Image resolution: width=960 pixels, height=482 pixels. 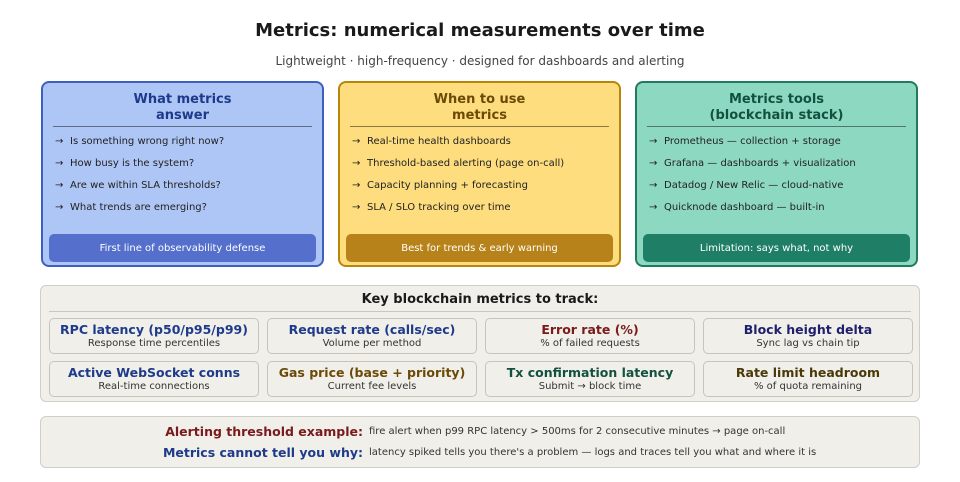 I want to click on card-title-line2: (blockchain stack), so click(x=776, y=115).